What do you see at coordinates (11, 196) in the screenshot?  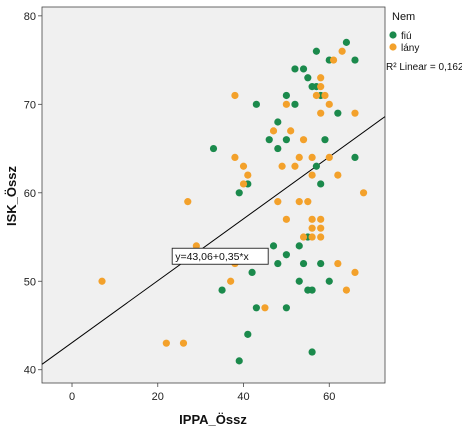 I see `y-axis-title: ISK_Össz` at bounding box center [11, 196].